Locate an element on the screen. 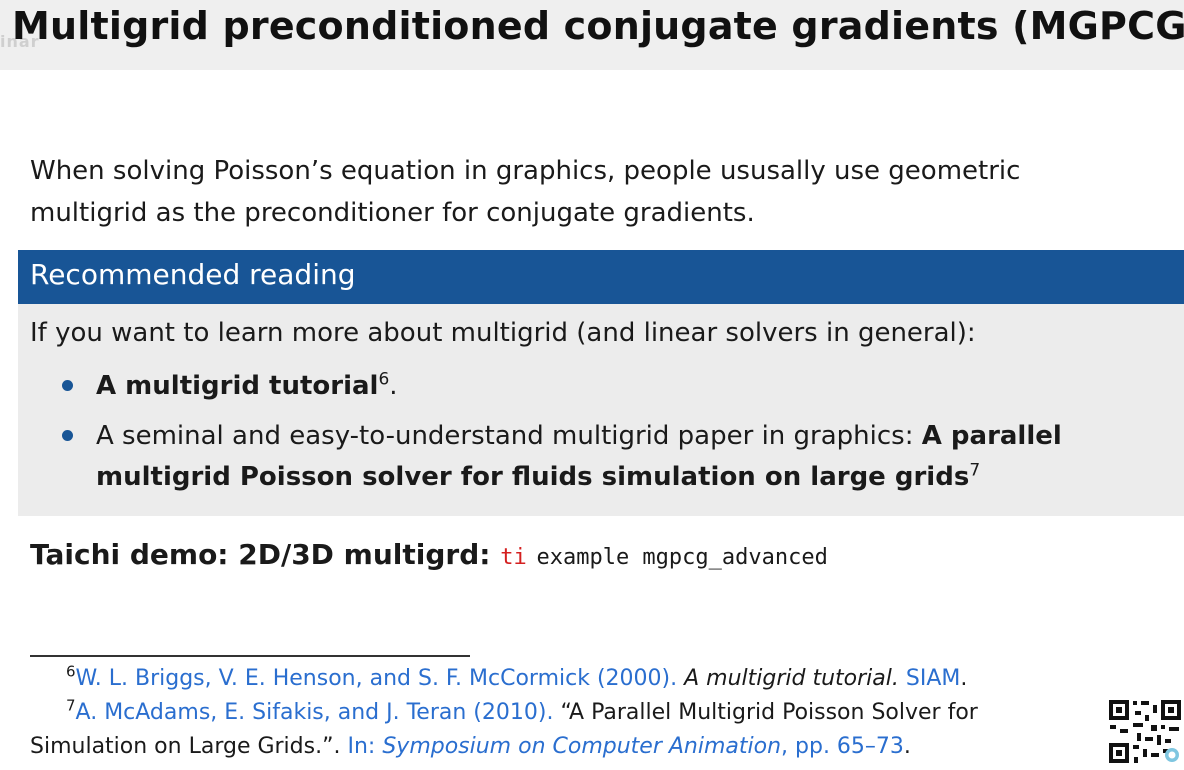 This screenshot has height=770, width=1184. footnote-ref-6: 6 is located at coordinates (384, 379).